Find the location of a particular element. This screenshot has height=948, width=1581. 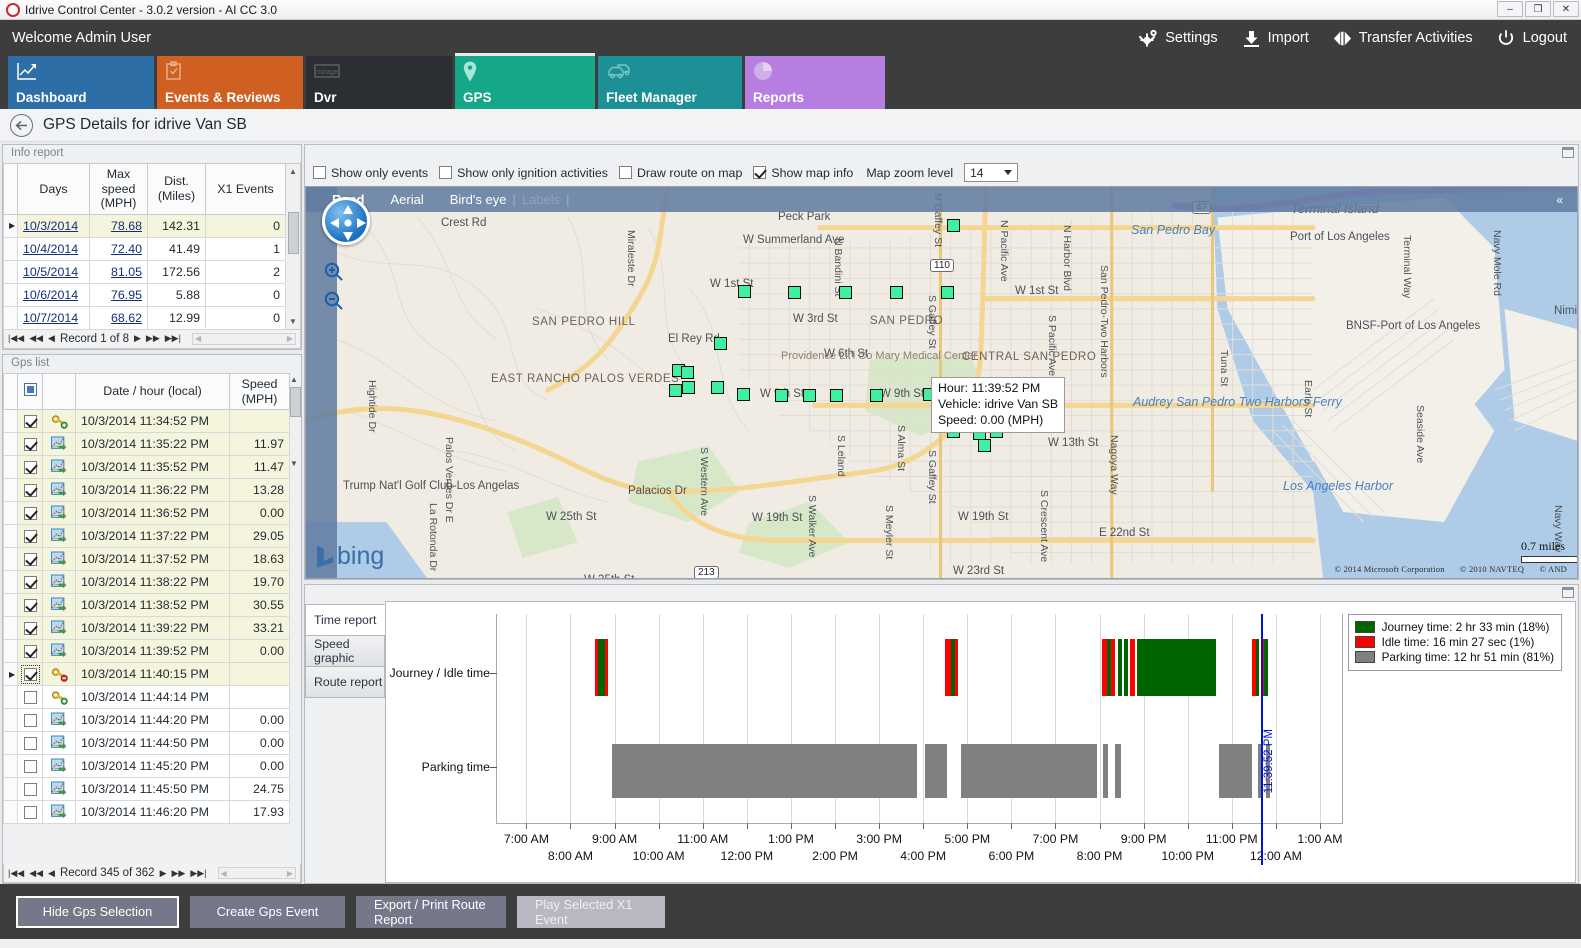

prev-record-icon: ◀ is located at coordinates (51, 872).